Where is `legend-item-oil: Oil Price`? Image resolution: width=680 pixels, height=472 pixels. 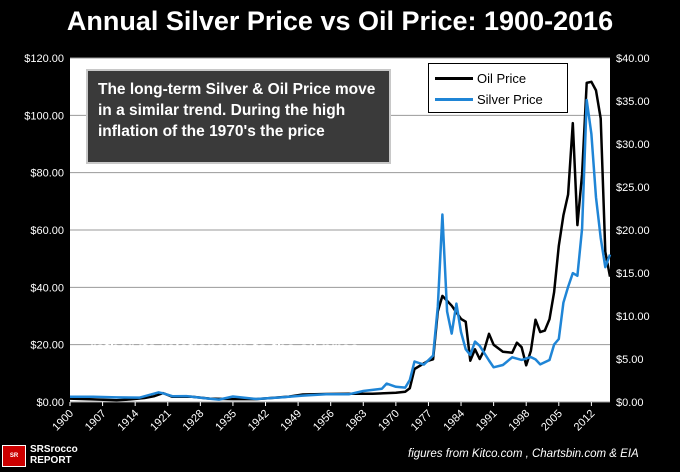 legend-item-oil: Oil Price is located at coordinates (480, 78).